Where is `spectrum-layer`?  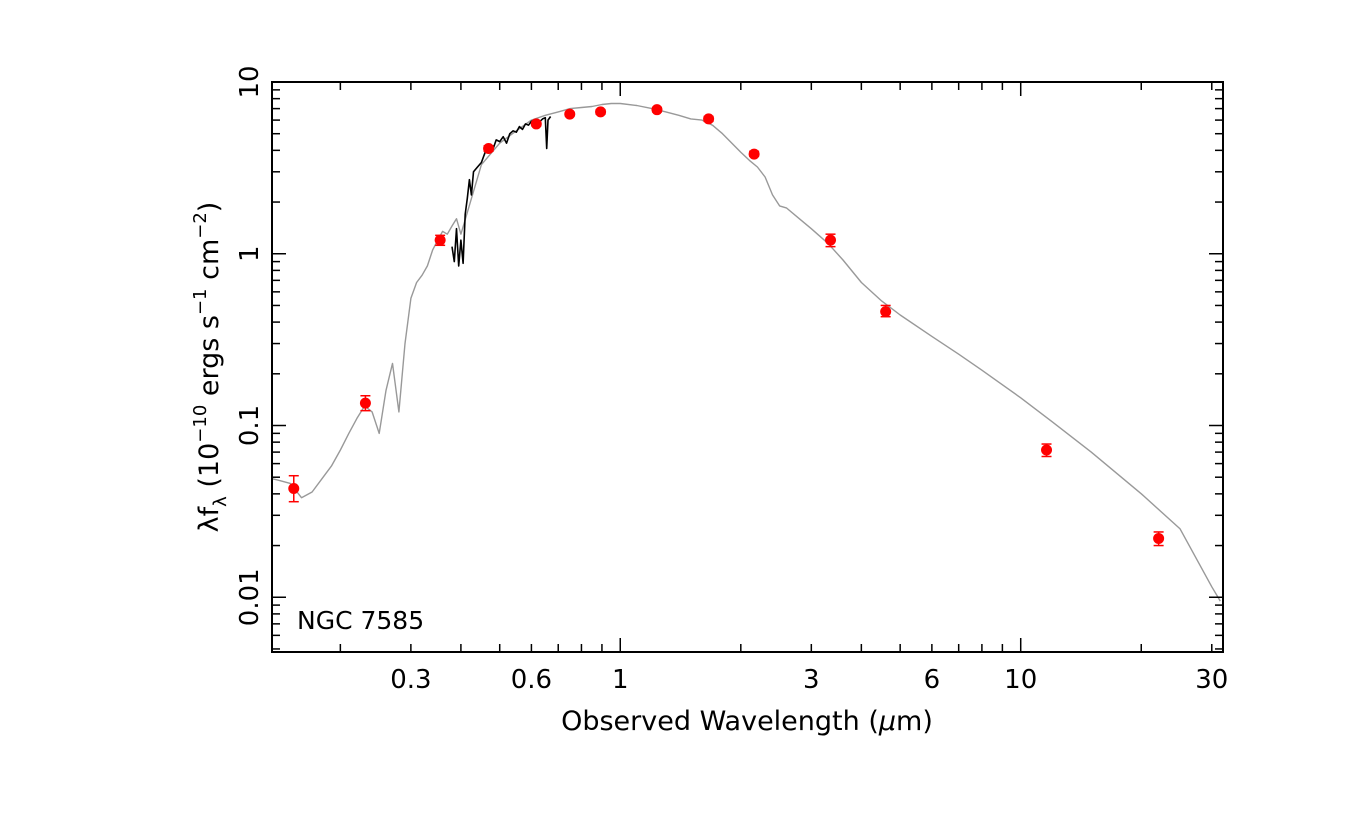 spectrum-layer is located at coordinates (501, 191).